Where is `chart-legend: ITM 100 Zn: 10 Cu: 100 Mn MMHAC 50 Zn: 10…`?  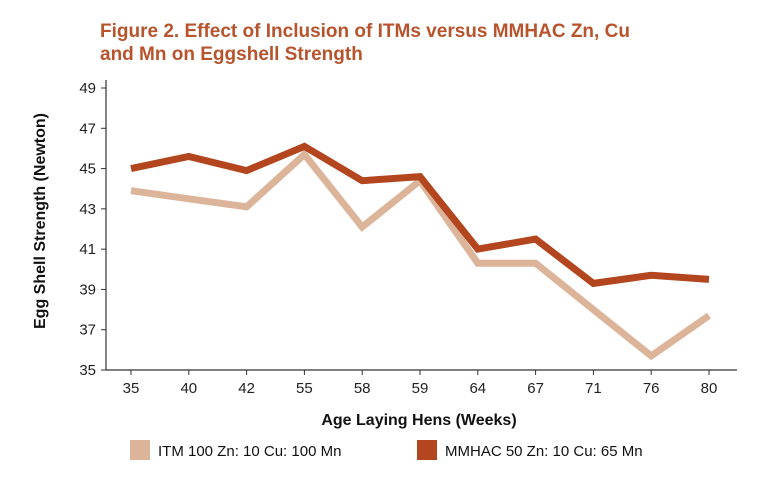 chart-legend: ITM 100 Zn: 10 Cu: 100 Mn MMHAC 50 Zn: 10… is located at coordinates (386, 450).